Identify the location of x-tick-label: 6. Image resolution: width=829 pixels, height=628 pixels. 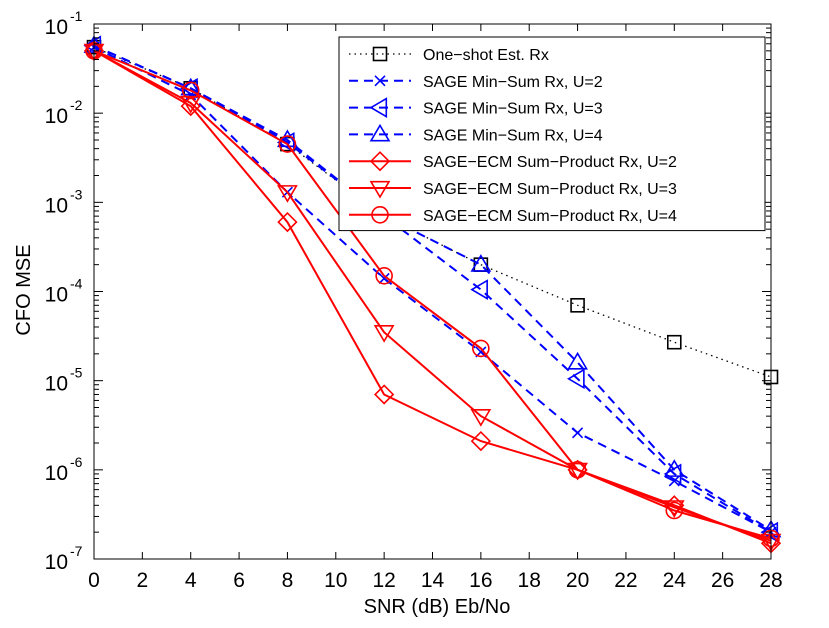
(239, 580).